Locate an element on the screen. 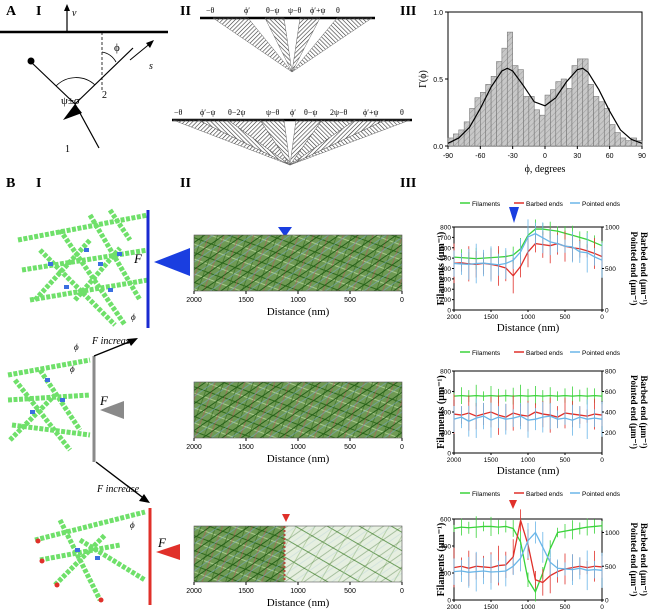 This screenshot has width=650, height=612. b-i-schematic-middle: F increase F ϕ ϕ is located at coordinates (72, 399).